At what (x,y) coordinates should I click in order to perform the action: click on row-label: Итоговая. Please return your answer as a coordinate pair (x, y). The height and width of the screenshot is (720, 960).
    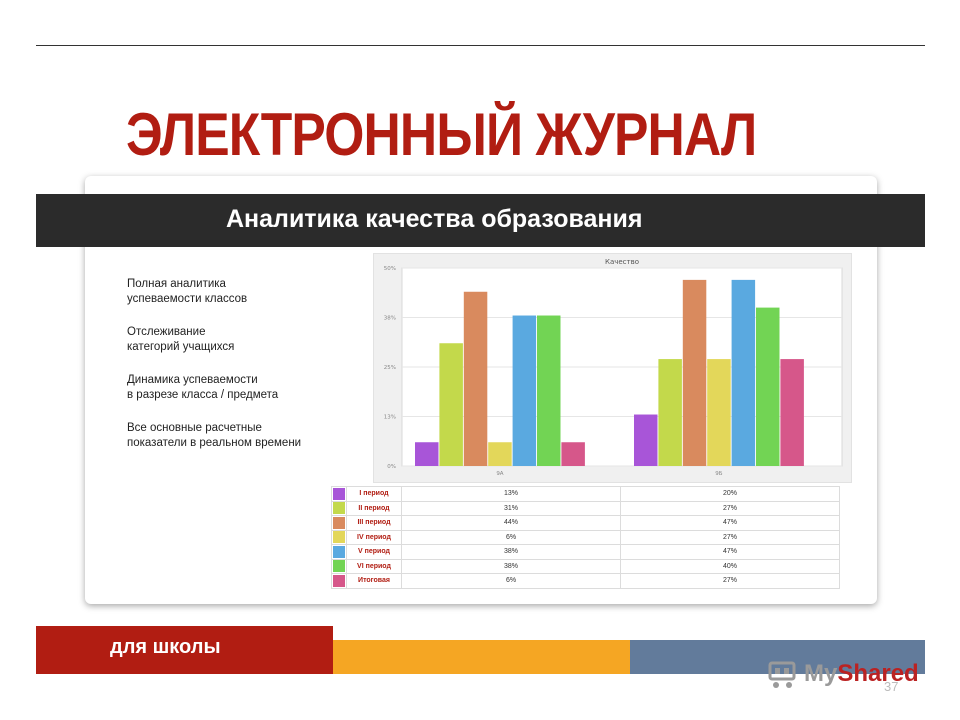
    Looking at the image, I should click on (374, 581).